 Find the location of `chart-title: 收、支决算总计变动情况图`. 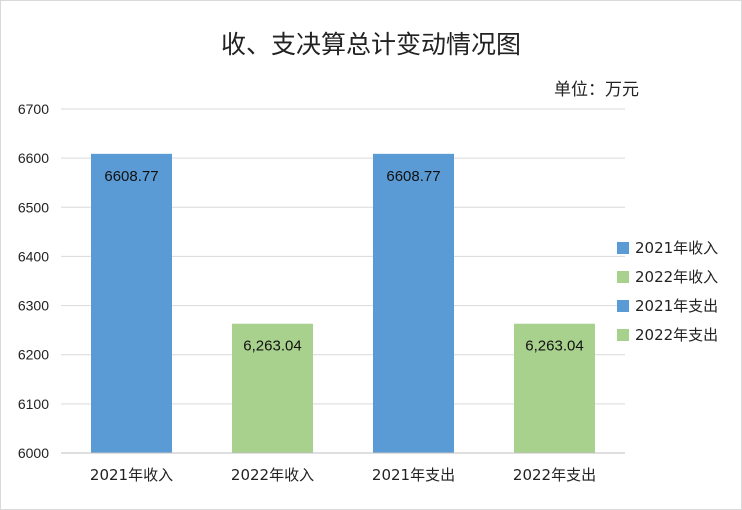

chart-title: 收、支决算总计变动情况图 is located at coordinates (370, 44).